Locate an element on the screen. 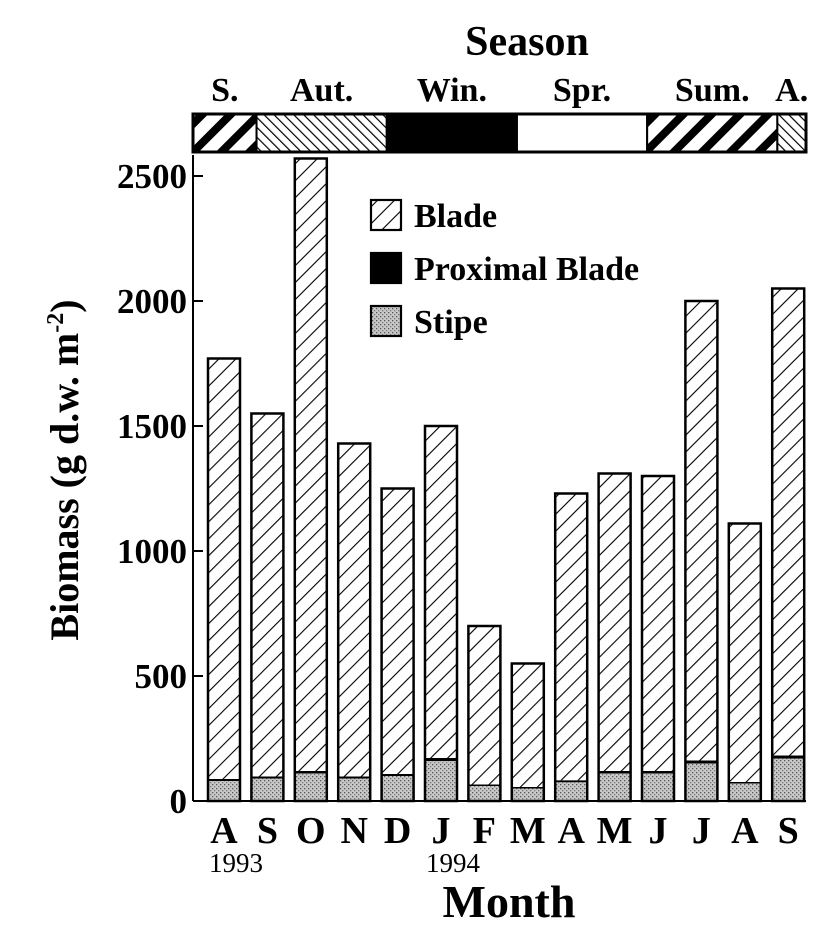 The image size is (822, 930). legend-swatch-stipe is located at coordinates (386, 321).